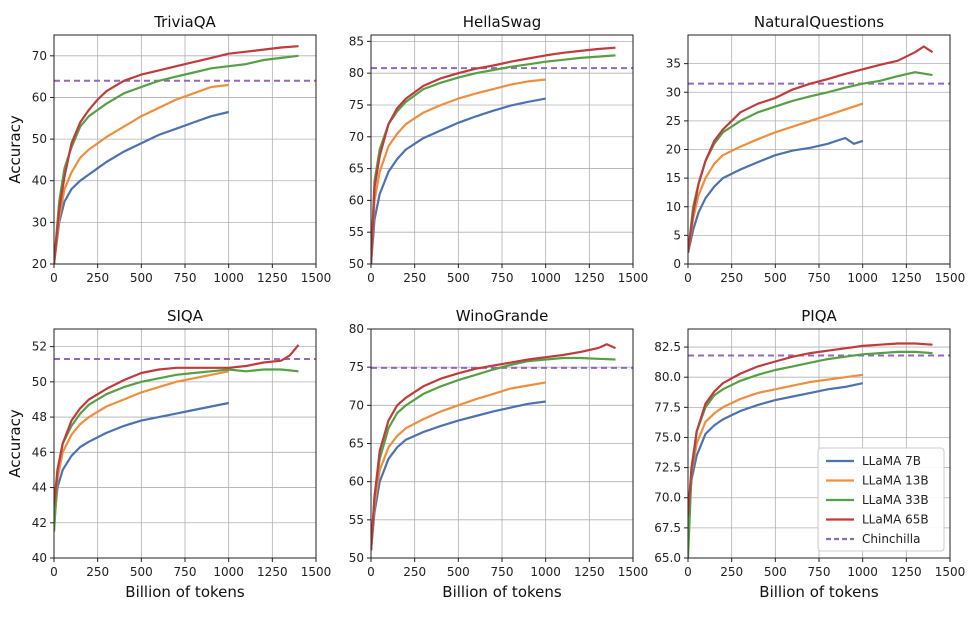 The height and width of the screenshot is (619, 979). I want to click on siqa-ytick-label: 40, so click(39, 558).